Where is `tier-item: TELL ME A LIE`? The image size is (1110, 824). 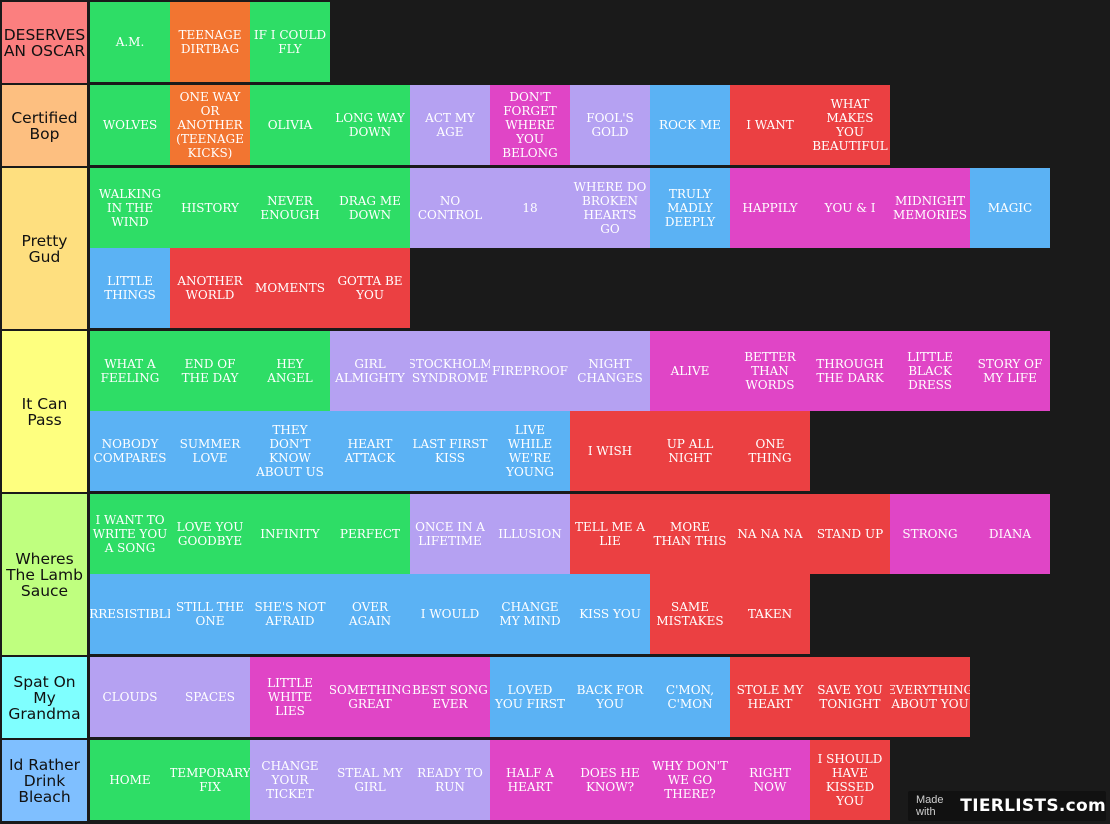 tier-item: TELL ME A LIE is located at coordinates (610, 534).